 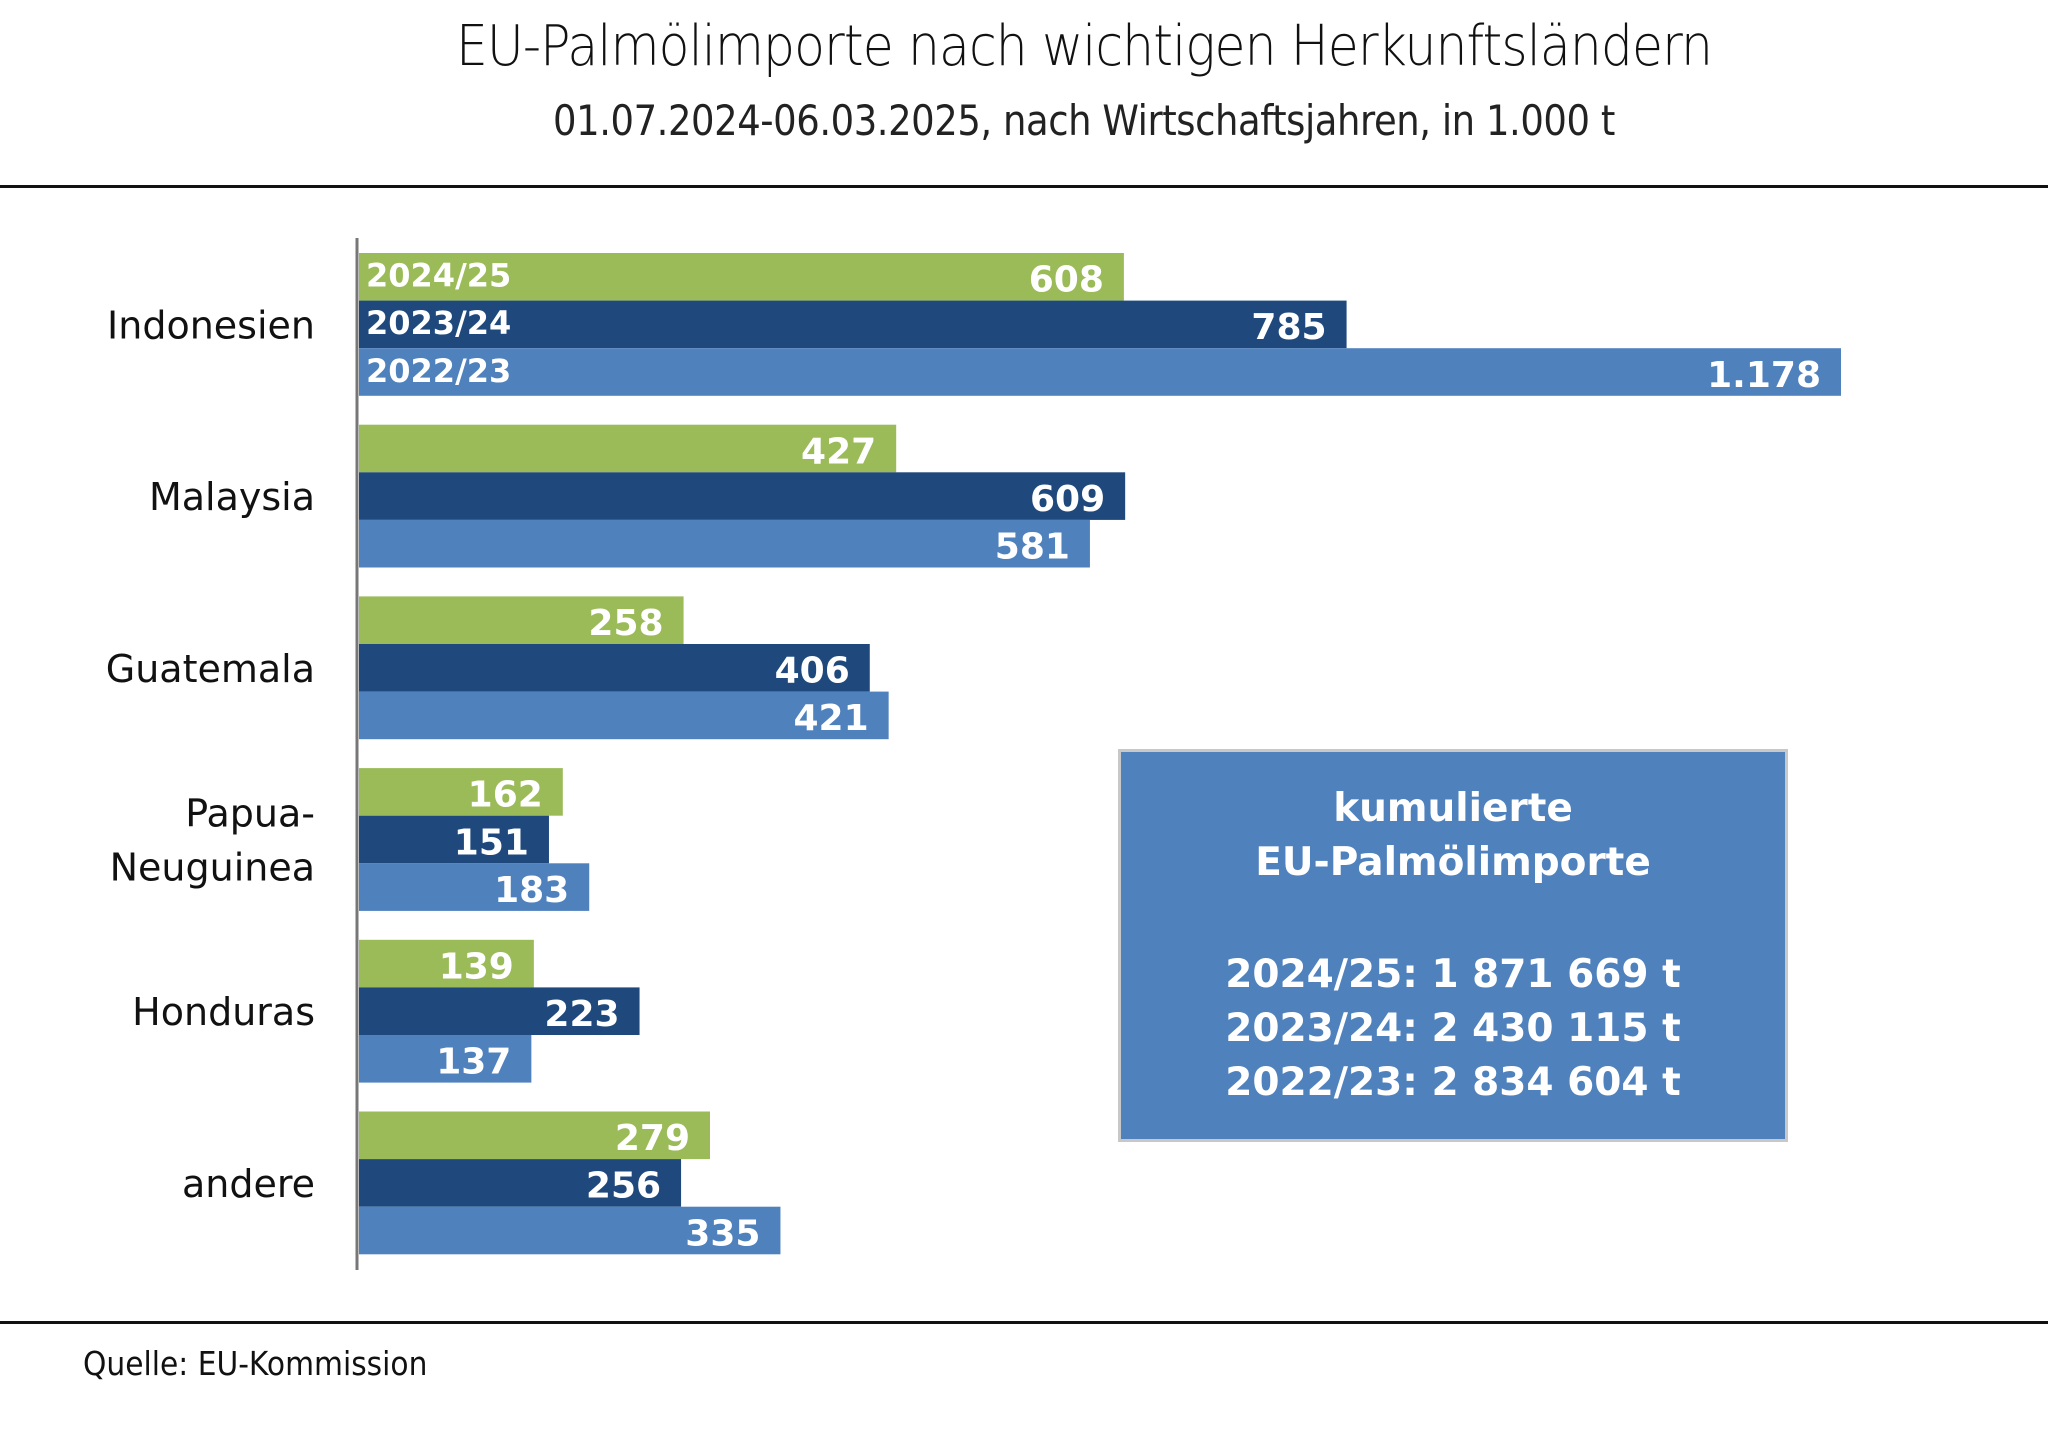 What do you see at coordinates (223, 1012) in the screenshot?
I see `category-label: Honduras` at bounding box center [223, 1012].